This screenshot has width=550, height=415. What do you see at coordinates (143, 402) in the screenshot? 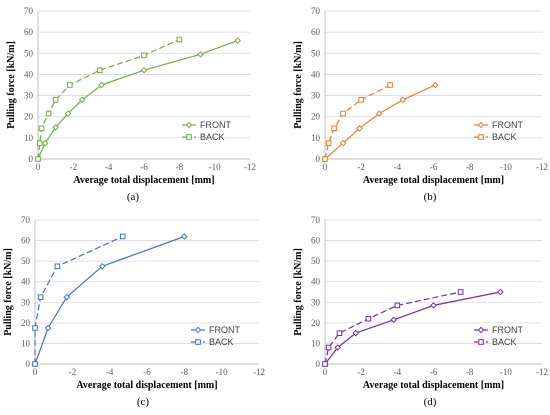
I see `panel-label: (c)` at bounding box center [143, 402].